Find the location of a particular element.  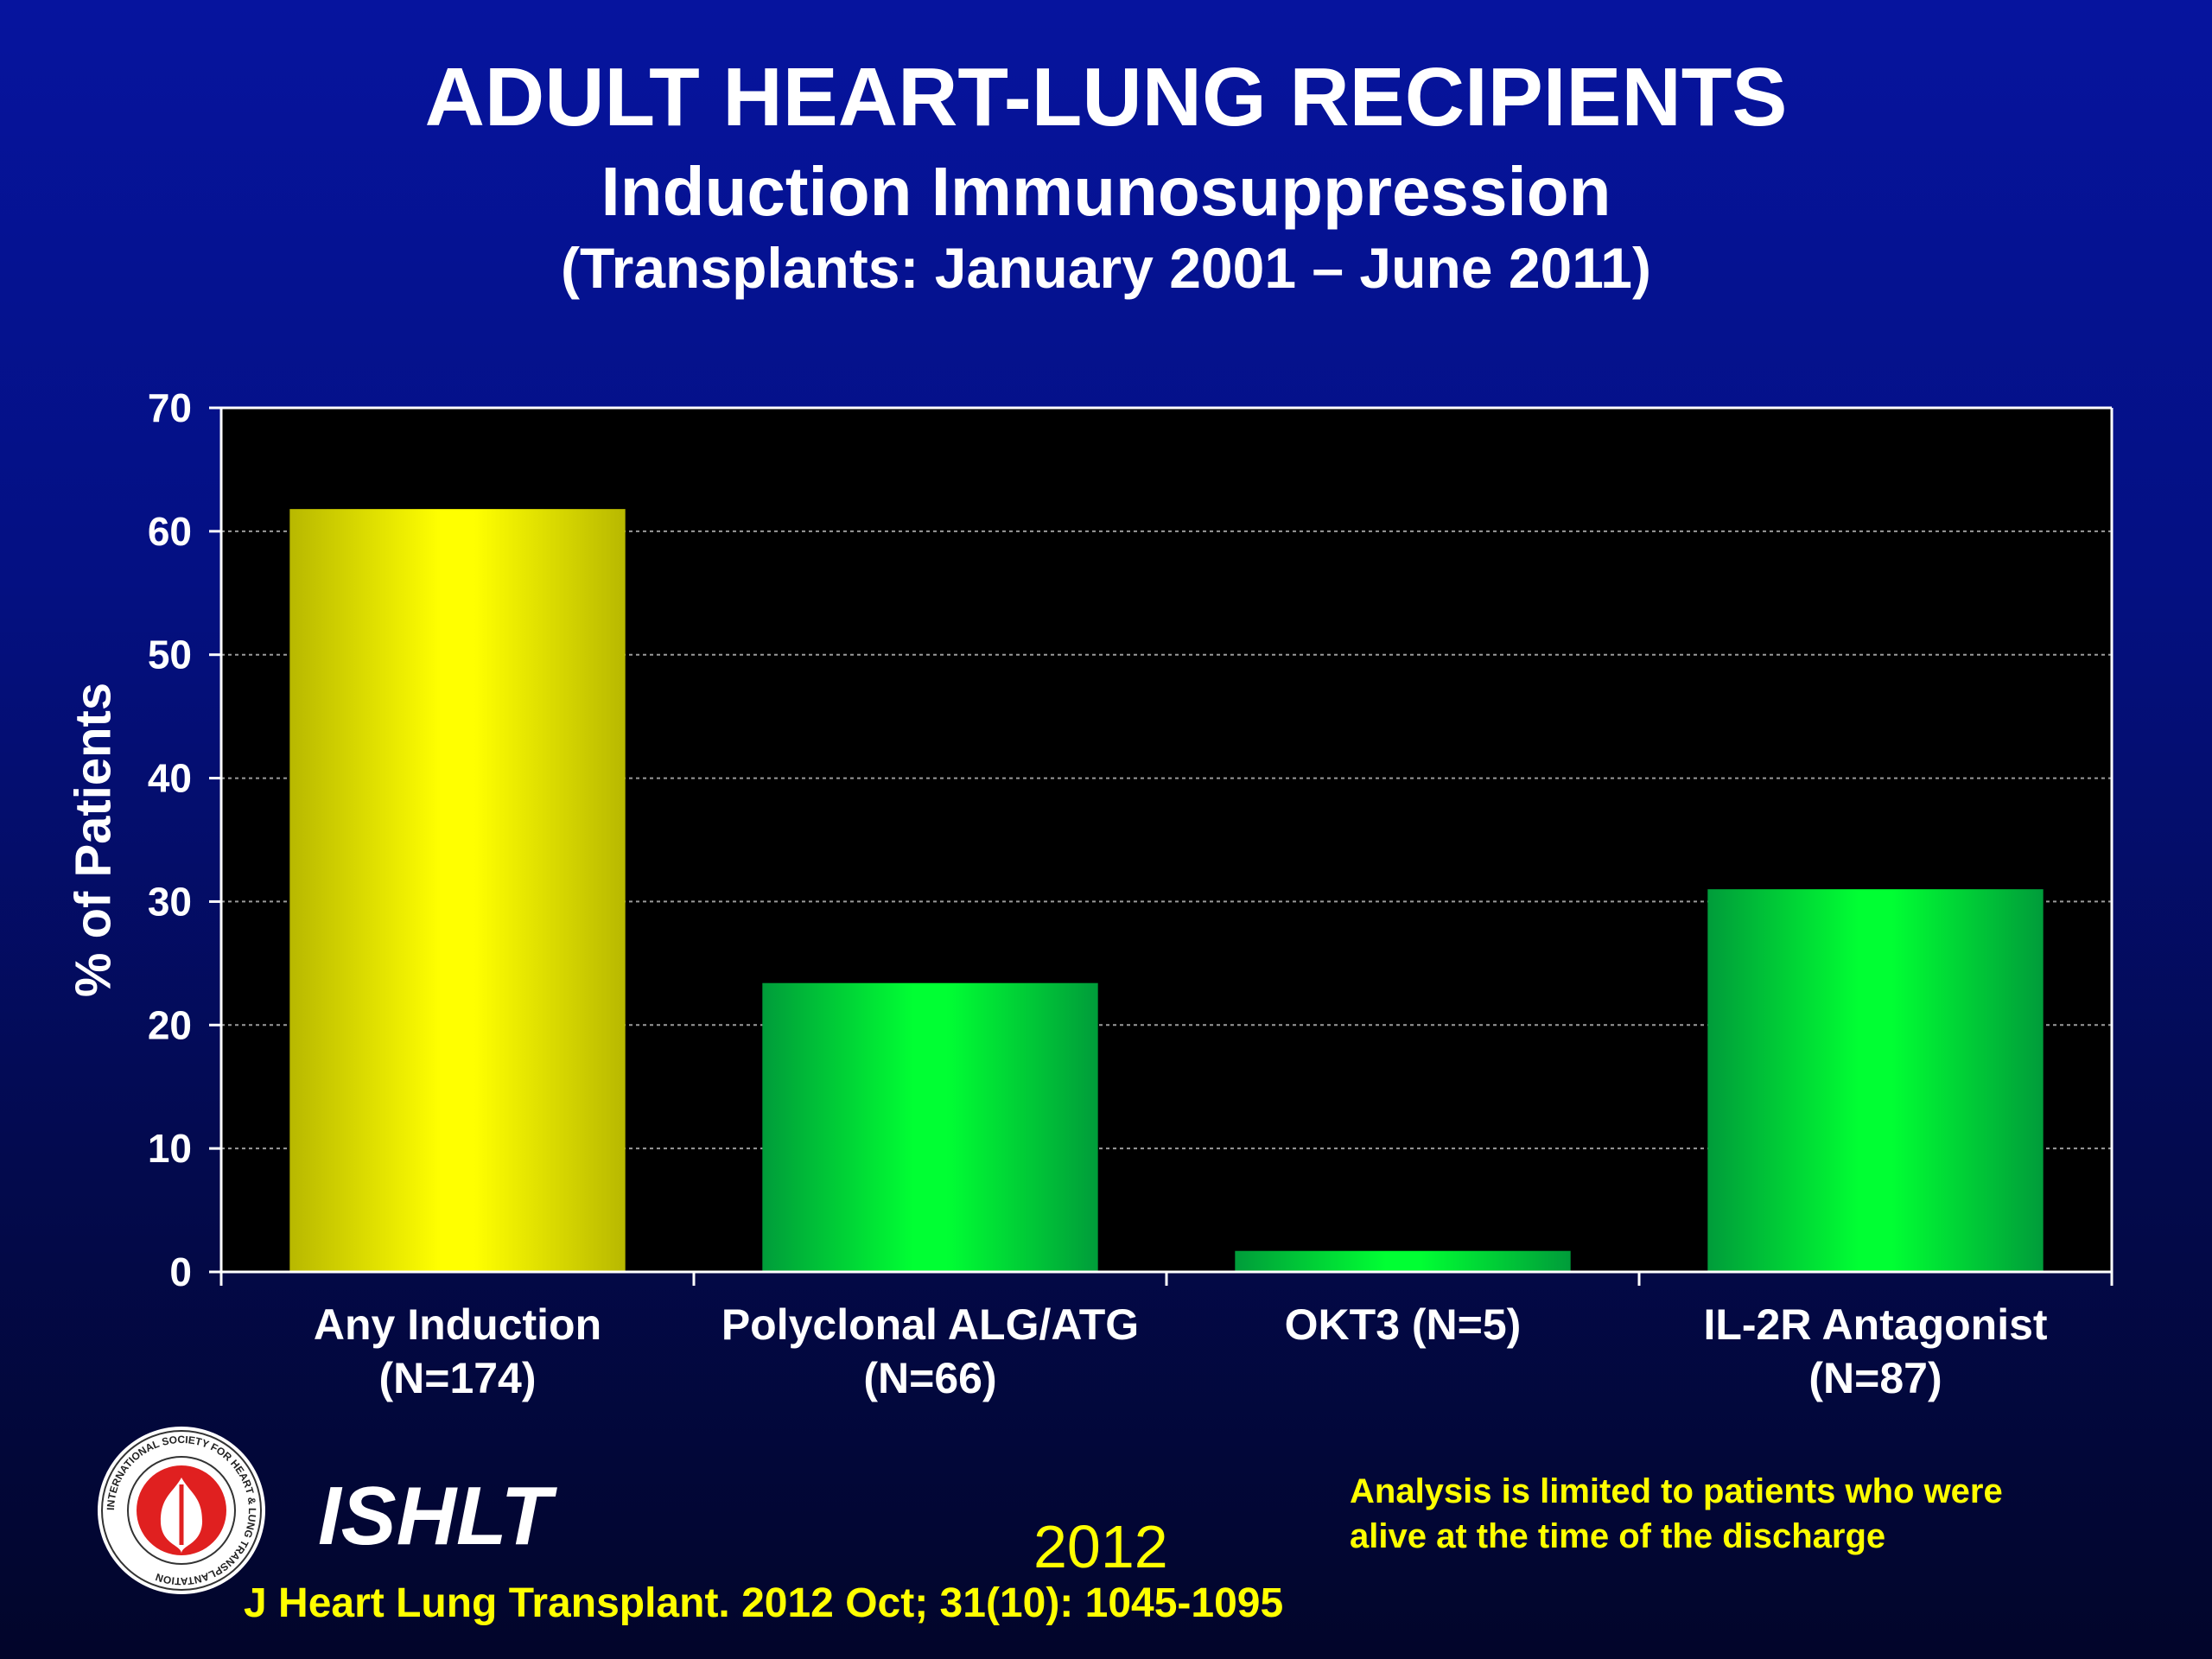

y-tick-label: 0 is located at coordinates (180, 1271).